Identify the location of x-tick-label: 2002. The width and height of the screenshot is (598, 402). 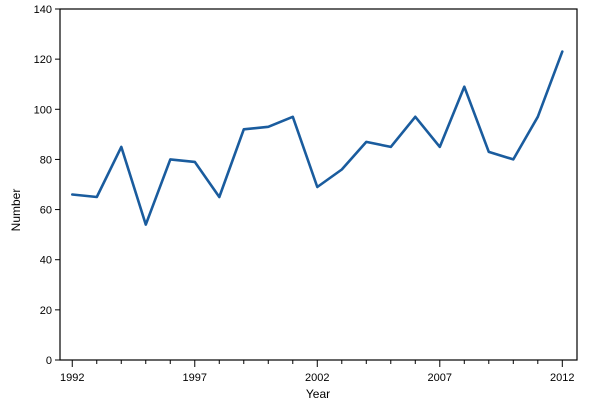
(317, 378).